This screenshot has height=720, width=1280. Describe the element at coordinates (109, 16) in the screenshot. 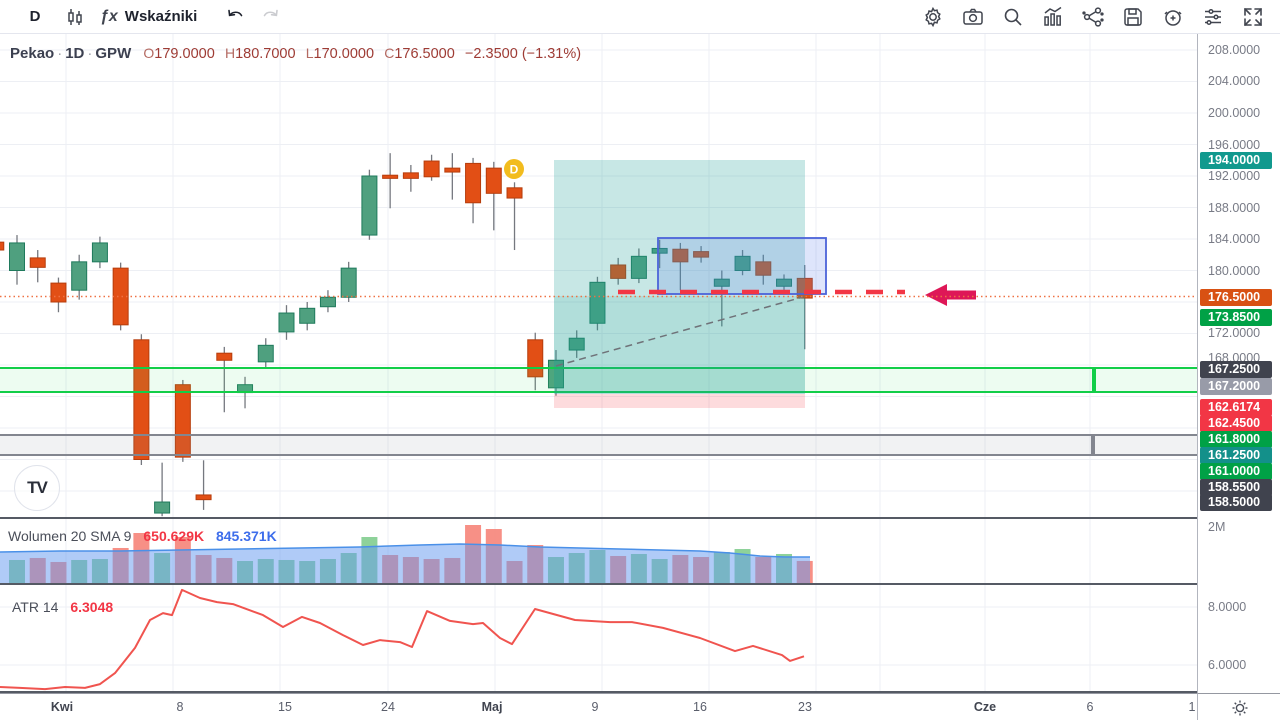

I see `fx-icon: ƒx` at that location.